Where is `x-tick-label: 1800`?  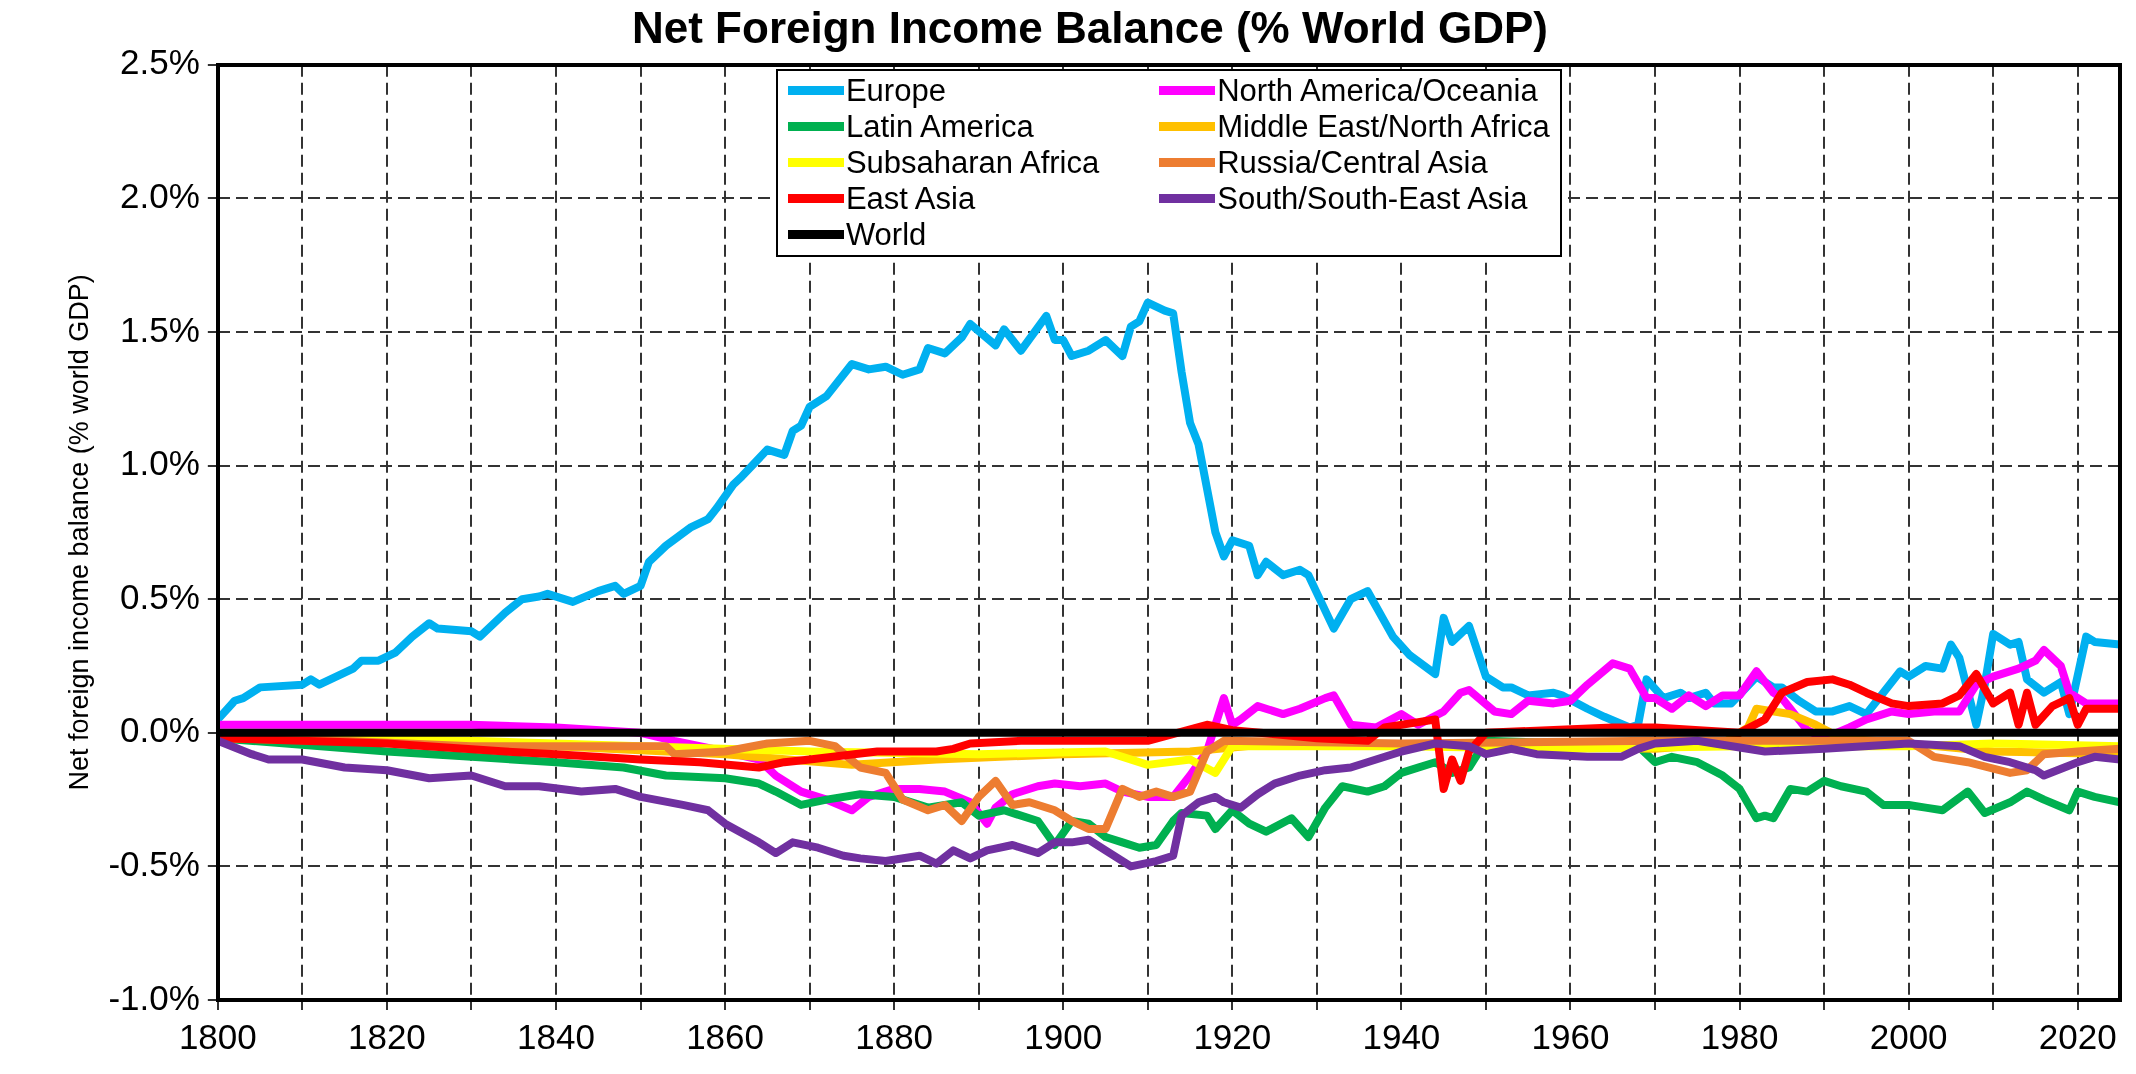 x-tick-label: 1800 is located at coordinates (217, 1036).